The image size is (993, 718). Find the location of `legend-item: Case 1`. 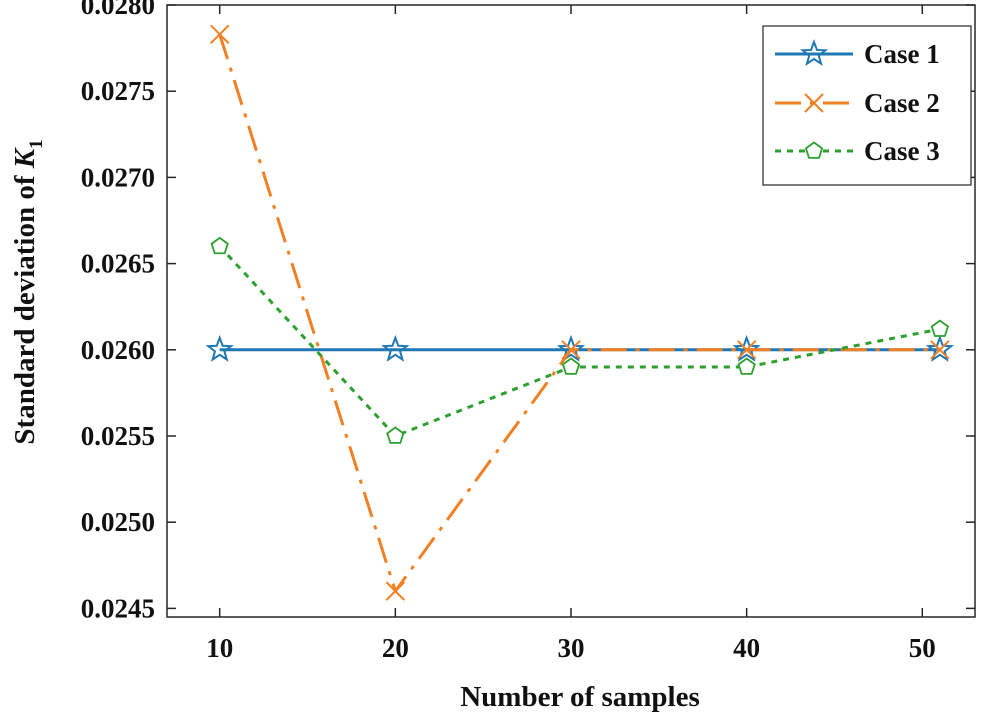

legend-item: Case 1 is located at coordinates (857, 54).